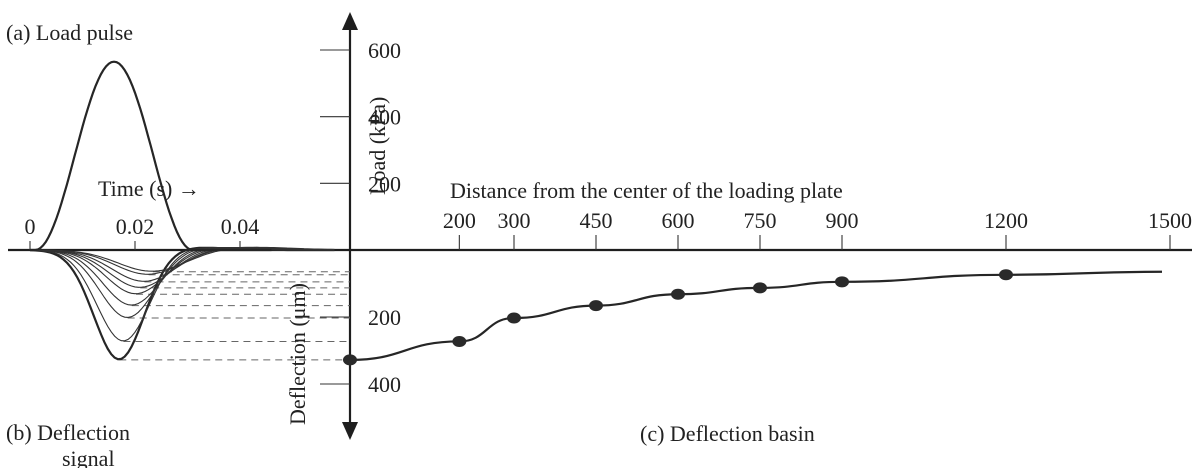 The image size is (1199, 468). What do you see at coordinates (350, 431) in the screenshot?
I see `vertical-axis-arrow-down` at bounding box center [350, 431].